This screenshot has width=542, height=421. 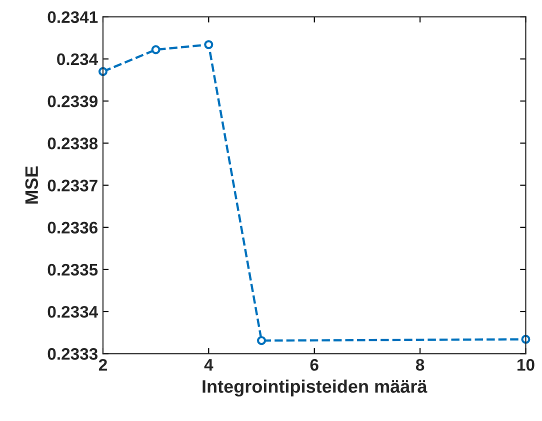 What do you see at coordinates (315, 388) in the screenshot?
I see `x-axis-title: Integrointipisteiden määrä` at bounding box center [315, 388].